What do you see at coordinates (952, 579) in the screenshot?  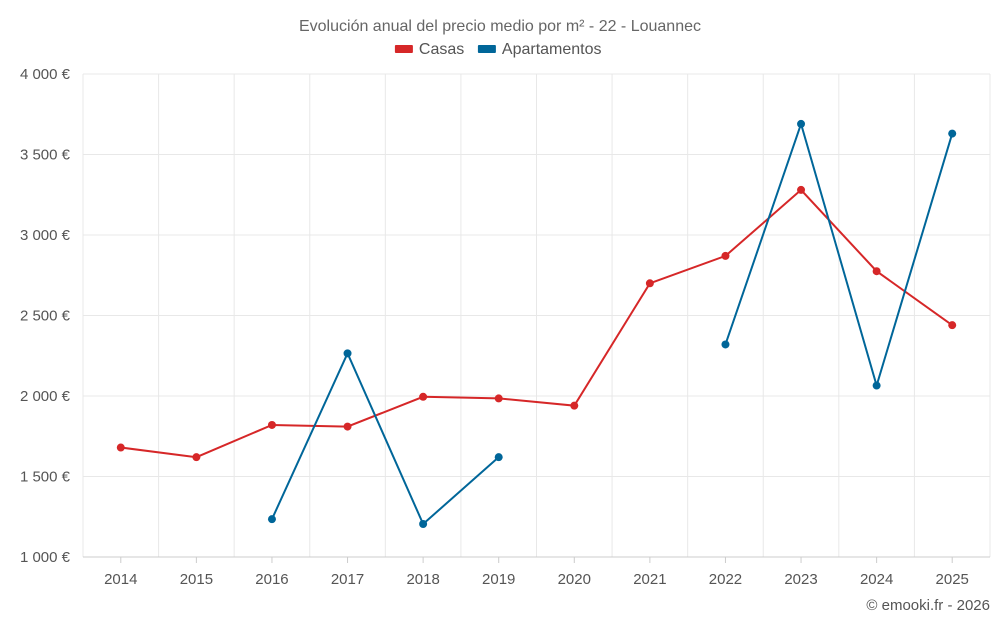 I see `x-tick-label: 2025` at bounding box center [952, 579].